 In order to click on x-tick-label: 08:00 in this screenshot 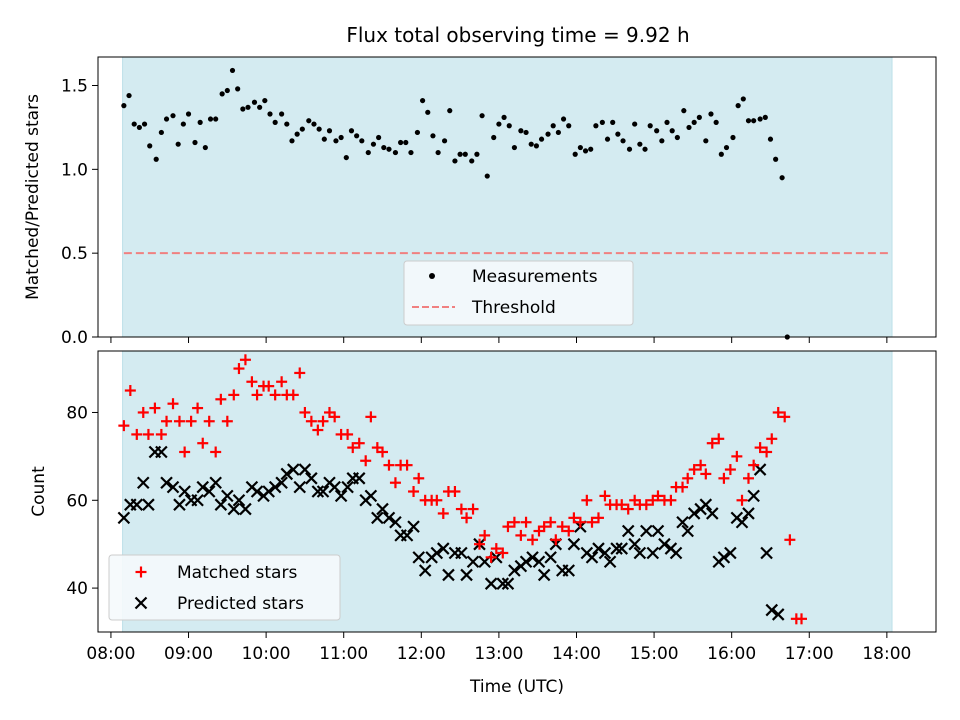, I will do `click(110, 654)`.